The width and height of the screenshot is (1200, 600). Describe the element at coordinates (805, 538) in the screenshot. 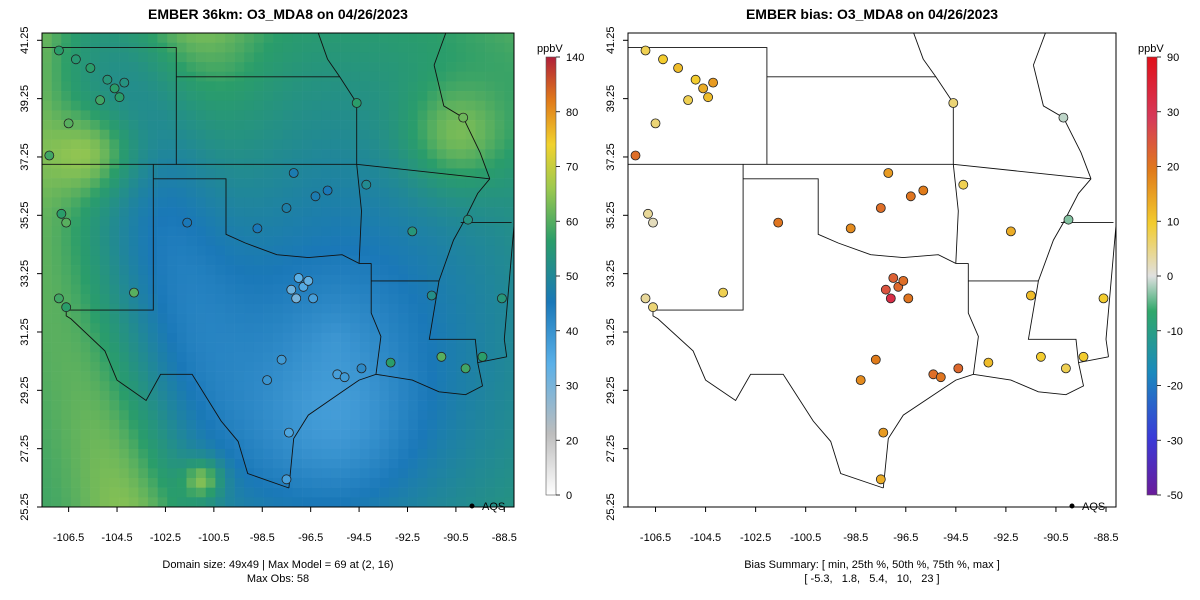

I see `x-tick-label: -100.5` at that location.